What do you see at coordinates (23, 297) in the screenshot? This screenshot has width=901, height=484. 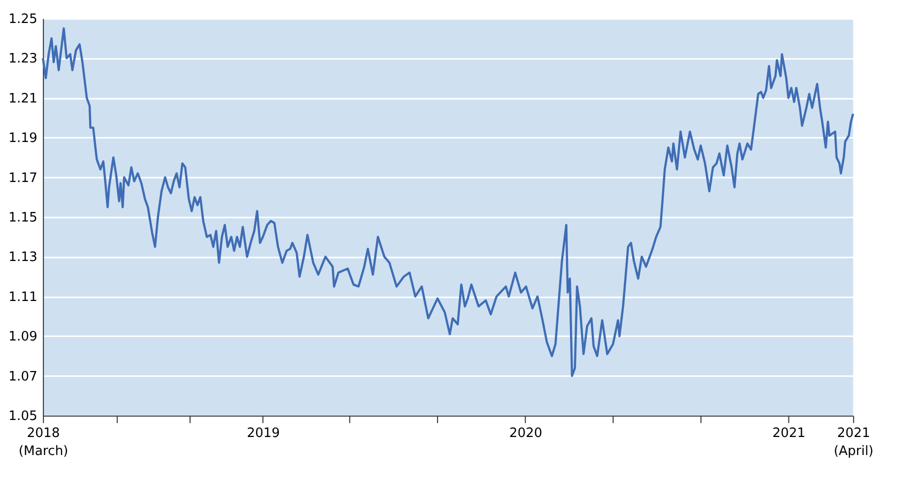 I see `y-tick-label: 1.11` at bounding box center [23, 297].